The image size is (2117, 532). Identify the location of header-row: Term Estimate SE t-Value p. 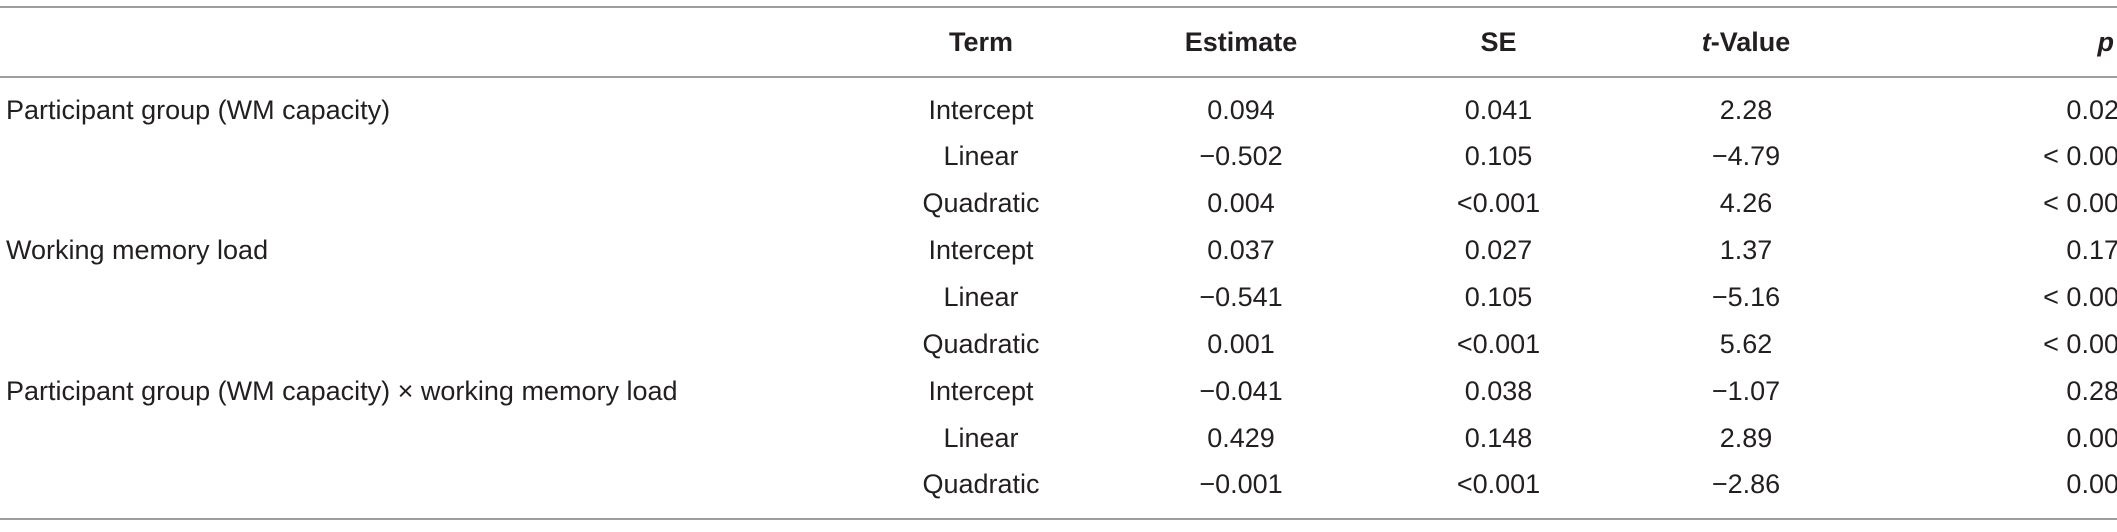
(1058, 42).